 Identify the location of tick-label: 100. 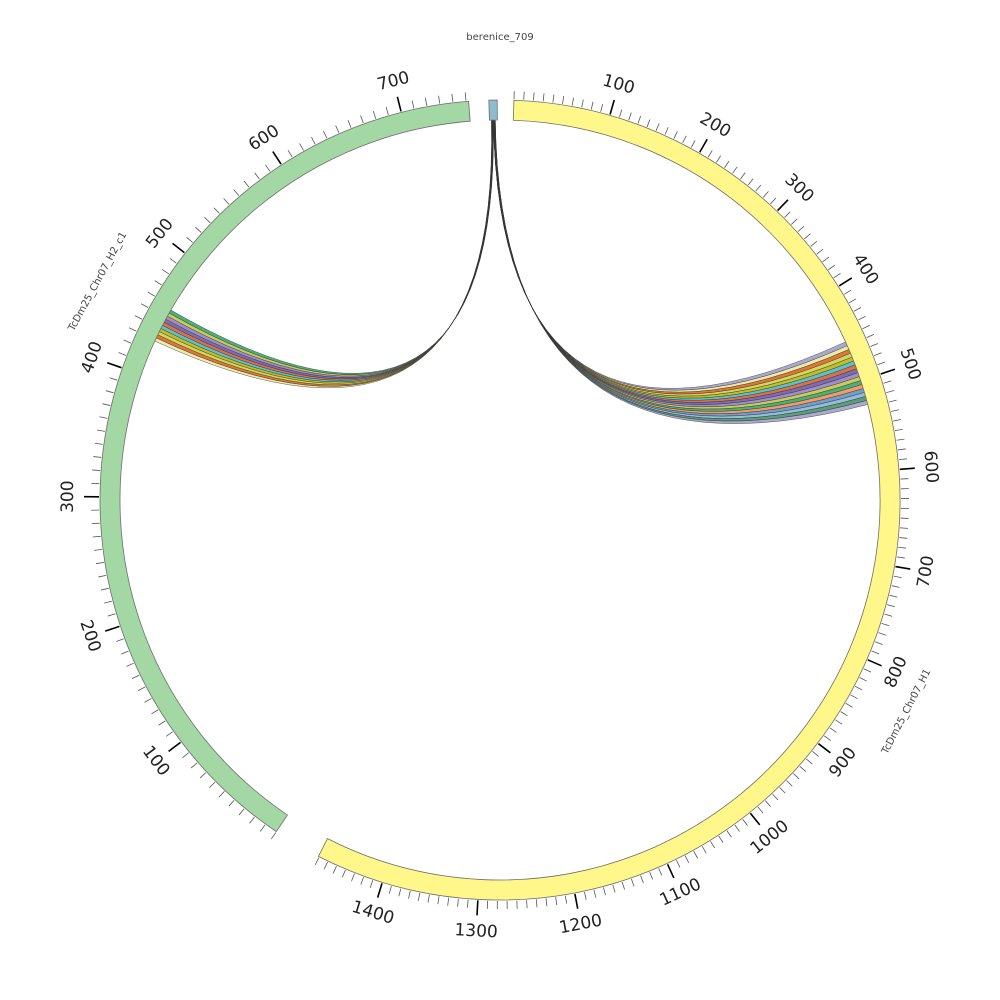
(618, 85).